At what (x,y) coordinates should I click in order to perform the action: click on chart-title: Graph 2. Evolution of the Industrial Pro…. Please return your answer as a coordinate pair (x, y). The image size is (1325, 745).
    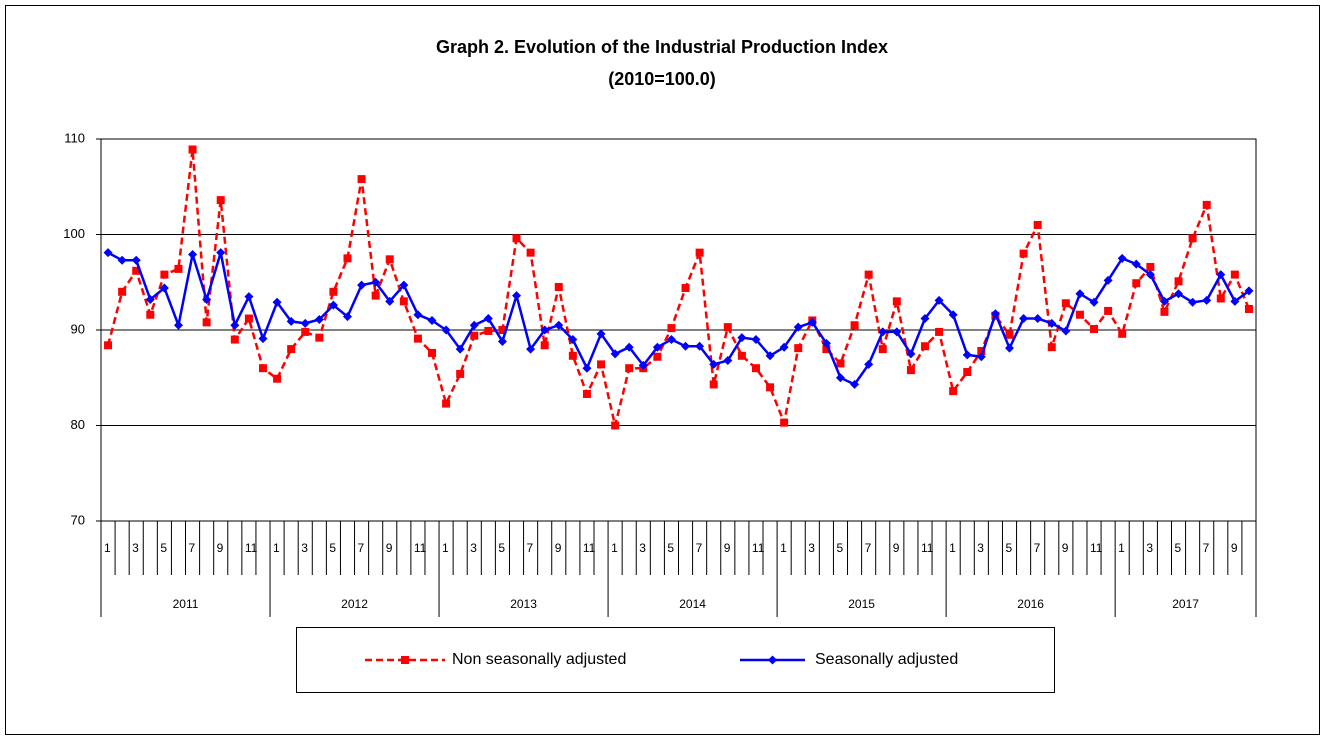
    Looking at the image, I should click on (662, 47).